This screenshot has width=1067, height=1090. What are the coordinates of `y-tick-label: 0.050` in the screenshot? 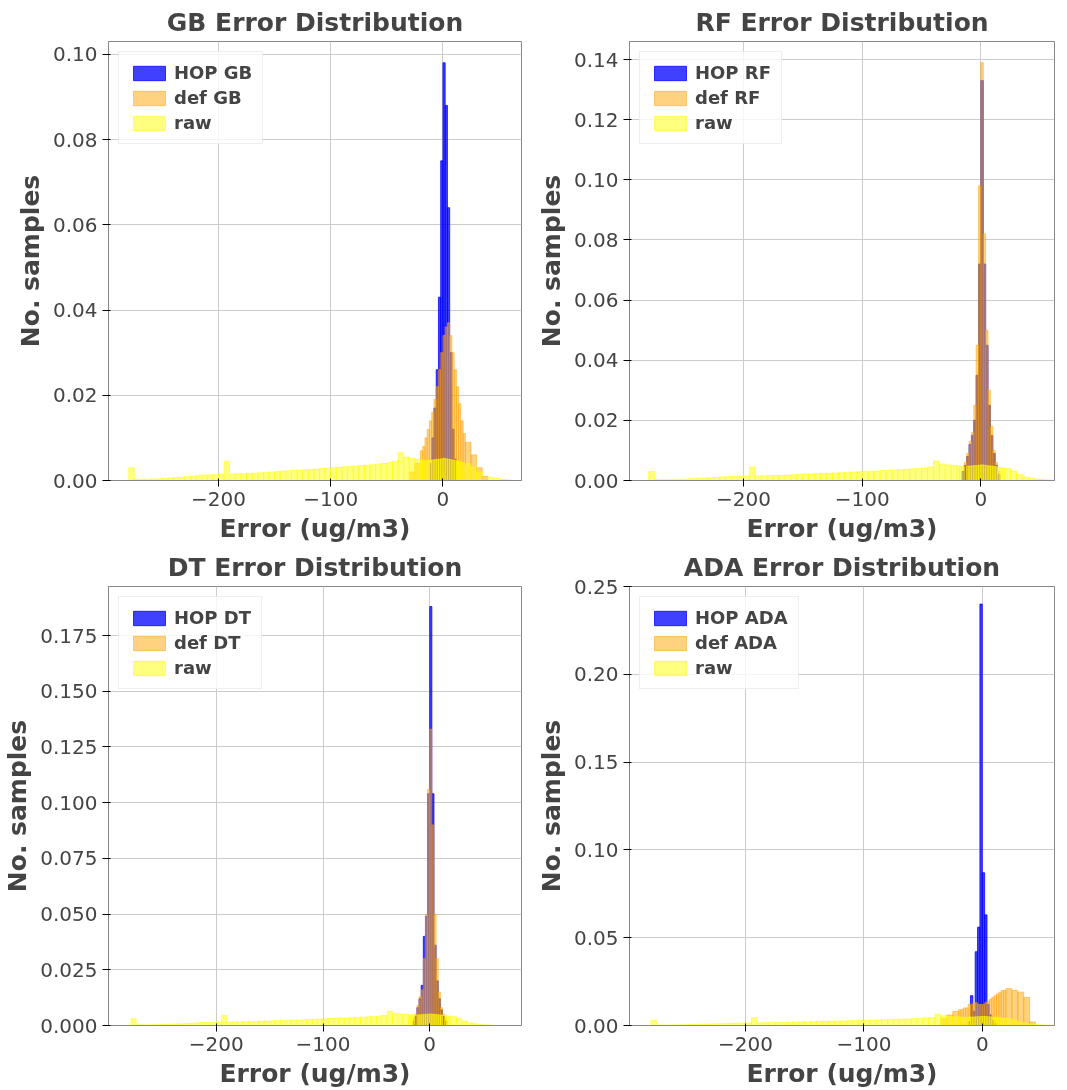 It's located at (69, 914).